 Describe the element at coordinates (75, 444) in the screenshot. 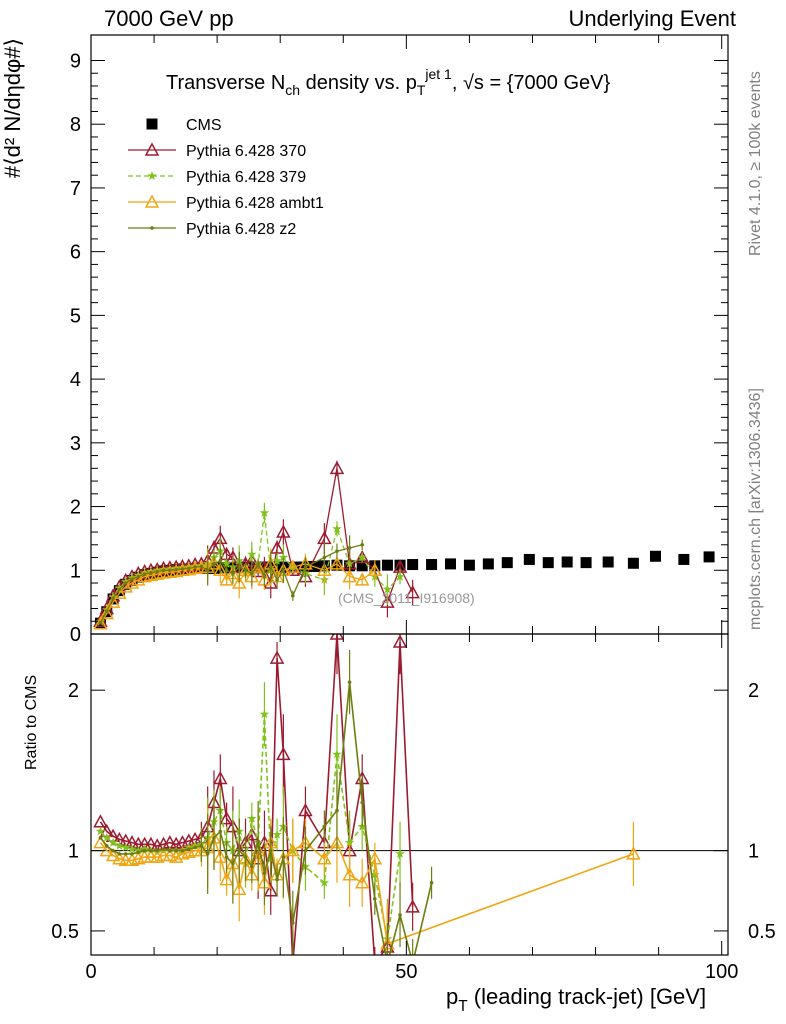

I see `y-tick-label: 3` at that location.